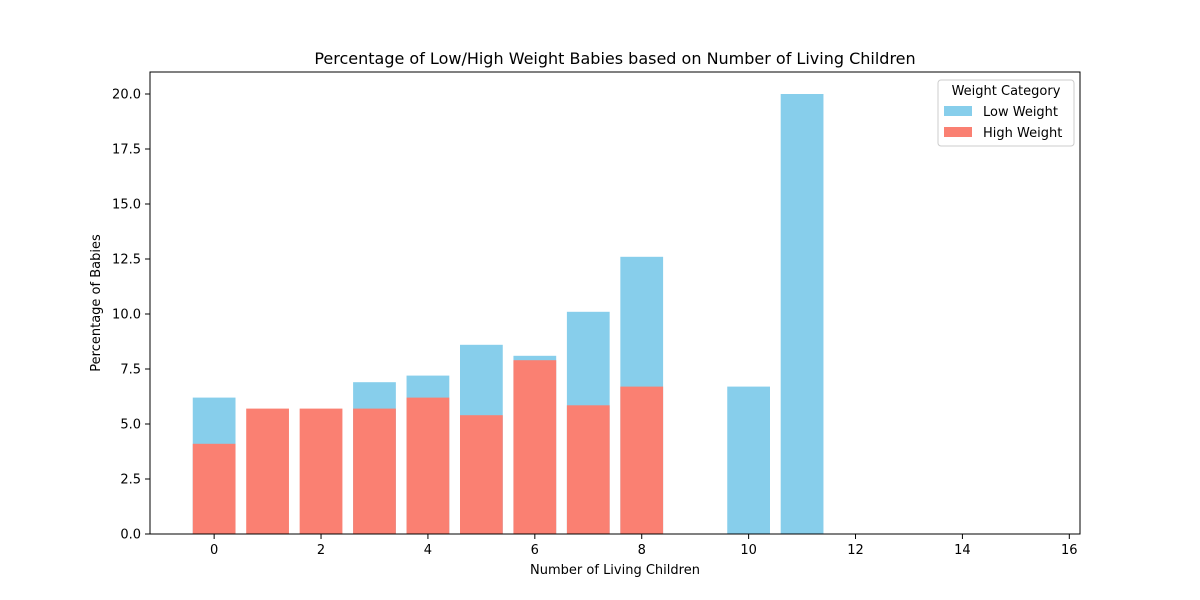  Describe the element at coordinates (642, 550) in the screenshot. I see `x-tick-label-8: 8` at that location.